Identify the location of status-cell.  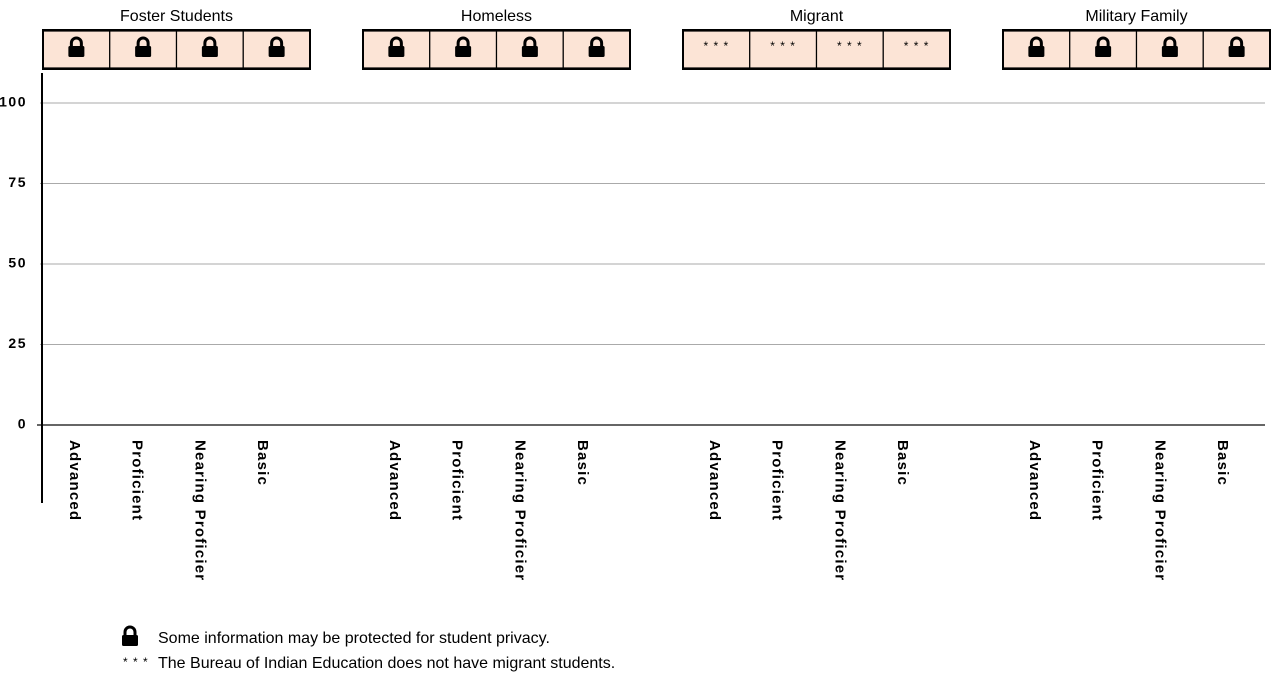
(916, 49).